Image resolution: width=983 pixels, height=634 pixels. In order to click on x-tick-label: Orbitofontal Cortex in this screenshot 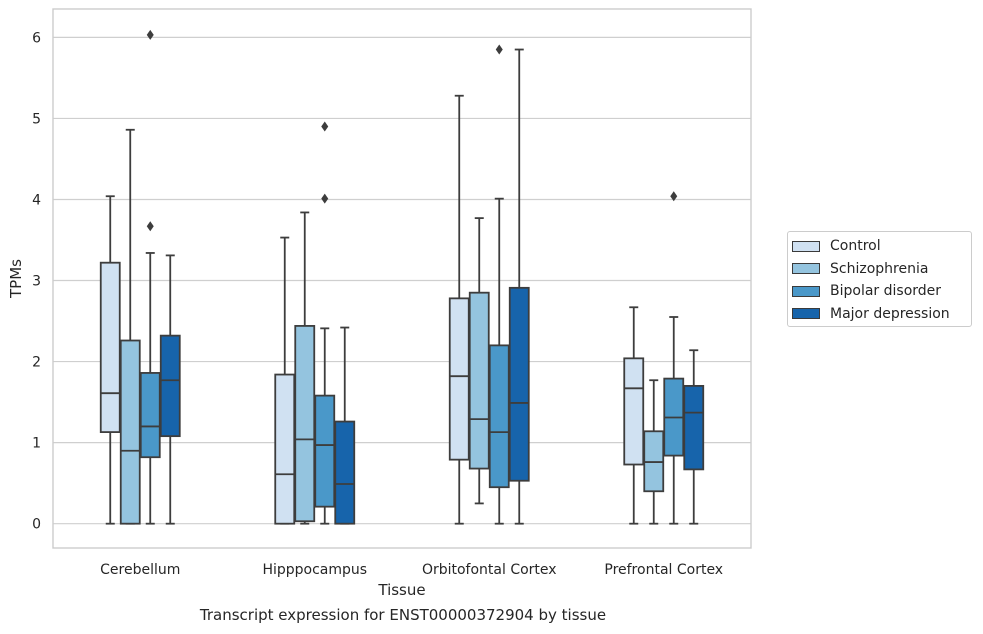, I will do `click(489, 570)`.